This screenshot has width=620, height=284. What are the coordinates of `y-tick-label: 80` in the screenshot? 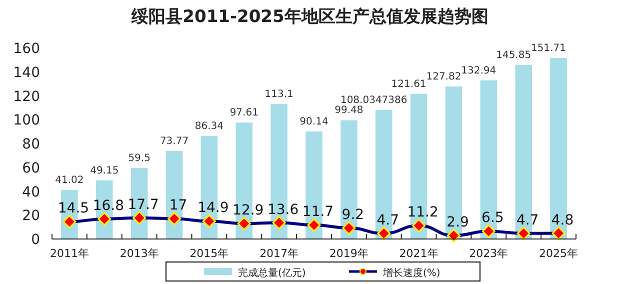 It's located at (31, 144).